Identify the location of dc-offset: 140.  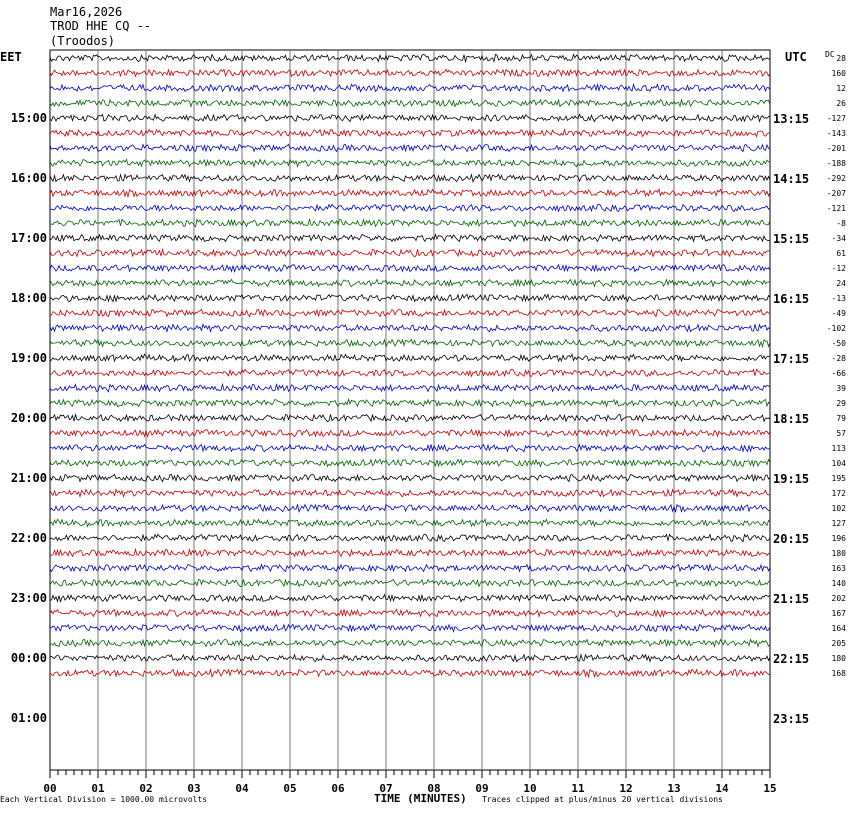
(839, 583).